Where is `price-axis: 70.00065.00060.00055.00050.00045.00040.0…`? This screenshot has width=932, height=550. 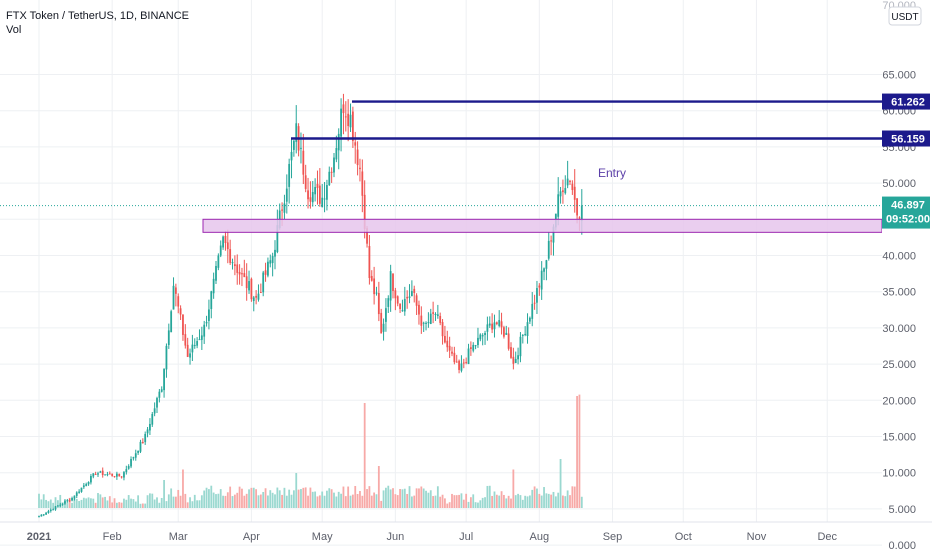
price-axis: 70.00065.00060.00055.00050.00045.00040.0… is located at coordinates (907, 275).